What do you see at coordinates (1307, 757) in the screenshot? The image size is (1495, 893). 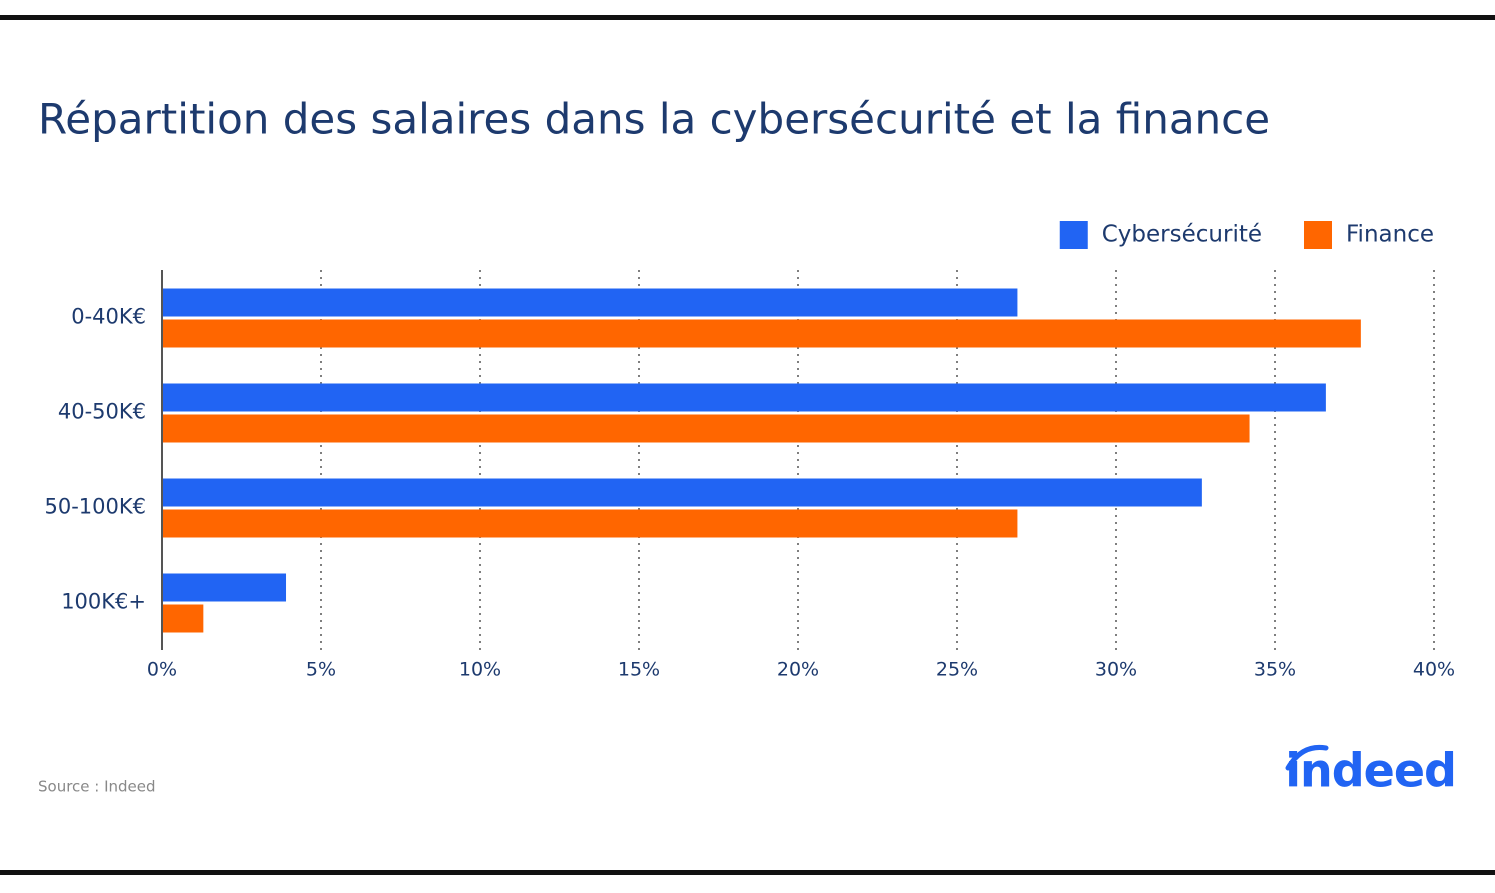 I see `logo-arc` at bounding box center [1307, 757].